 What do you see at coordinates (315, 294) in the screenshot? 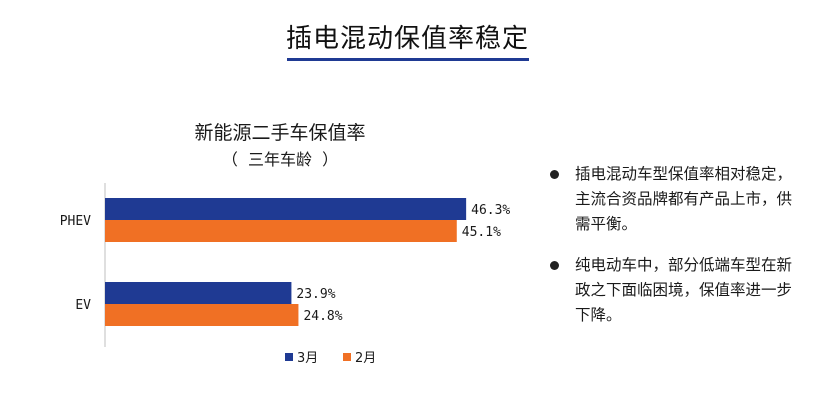
I see `data-label: 23.9%` at bounding box center [315, 294].